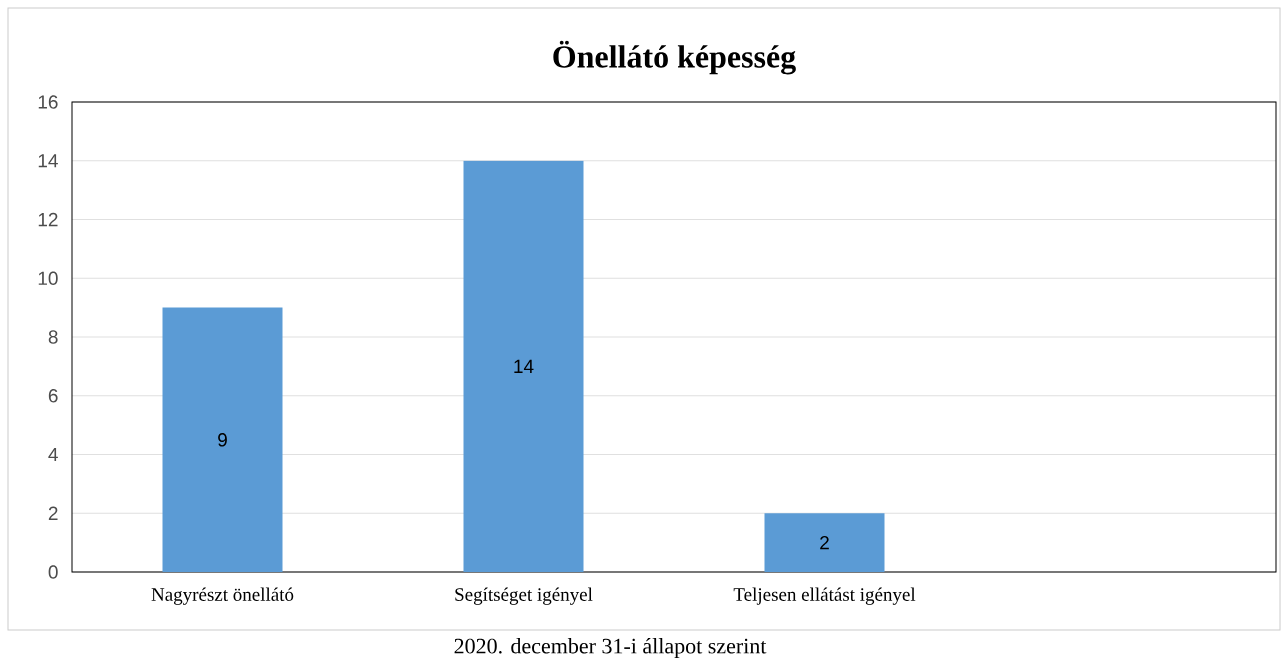 The height and width of the screenshot is (659, 1284). I want to click on y-tick-label: 4, so click(53, 454).